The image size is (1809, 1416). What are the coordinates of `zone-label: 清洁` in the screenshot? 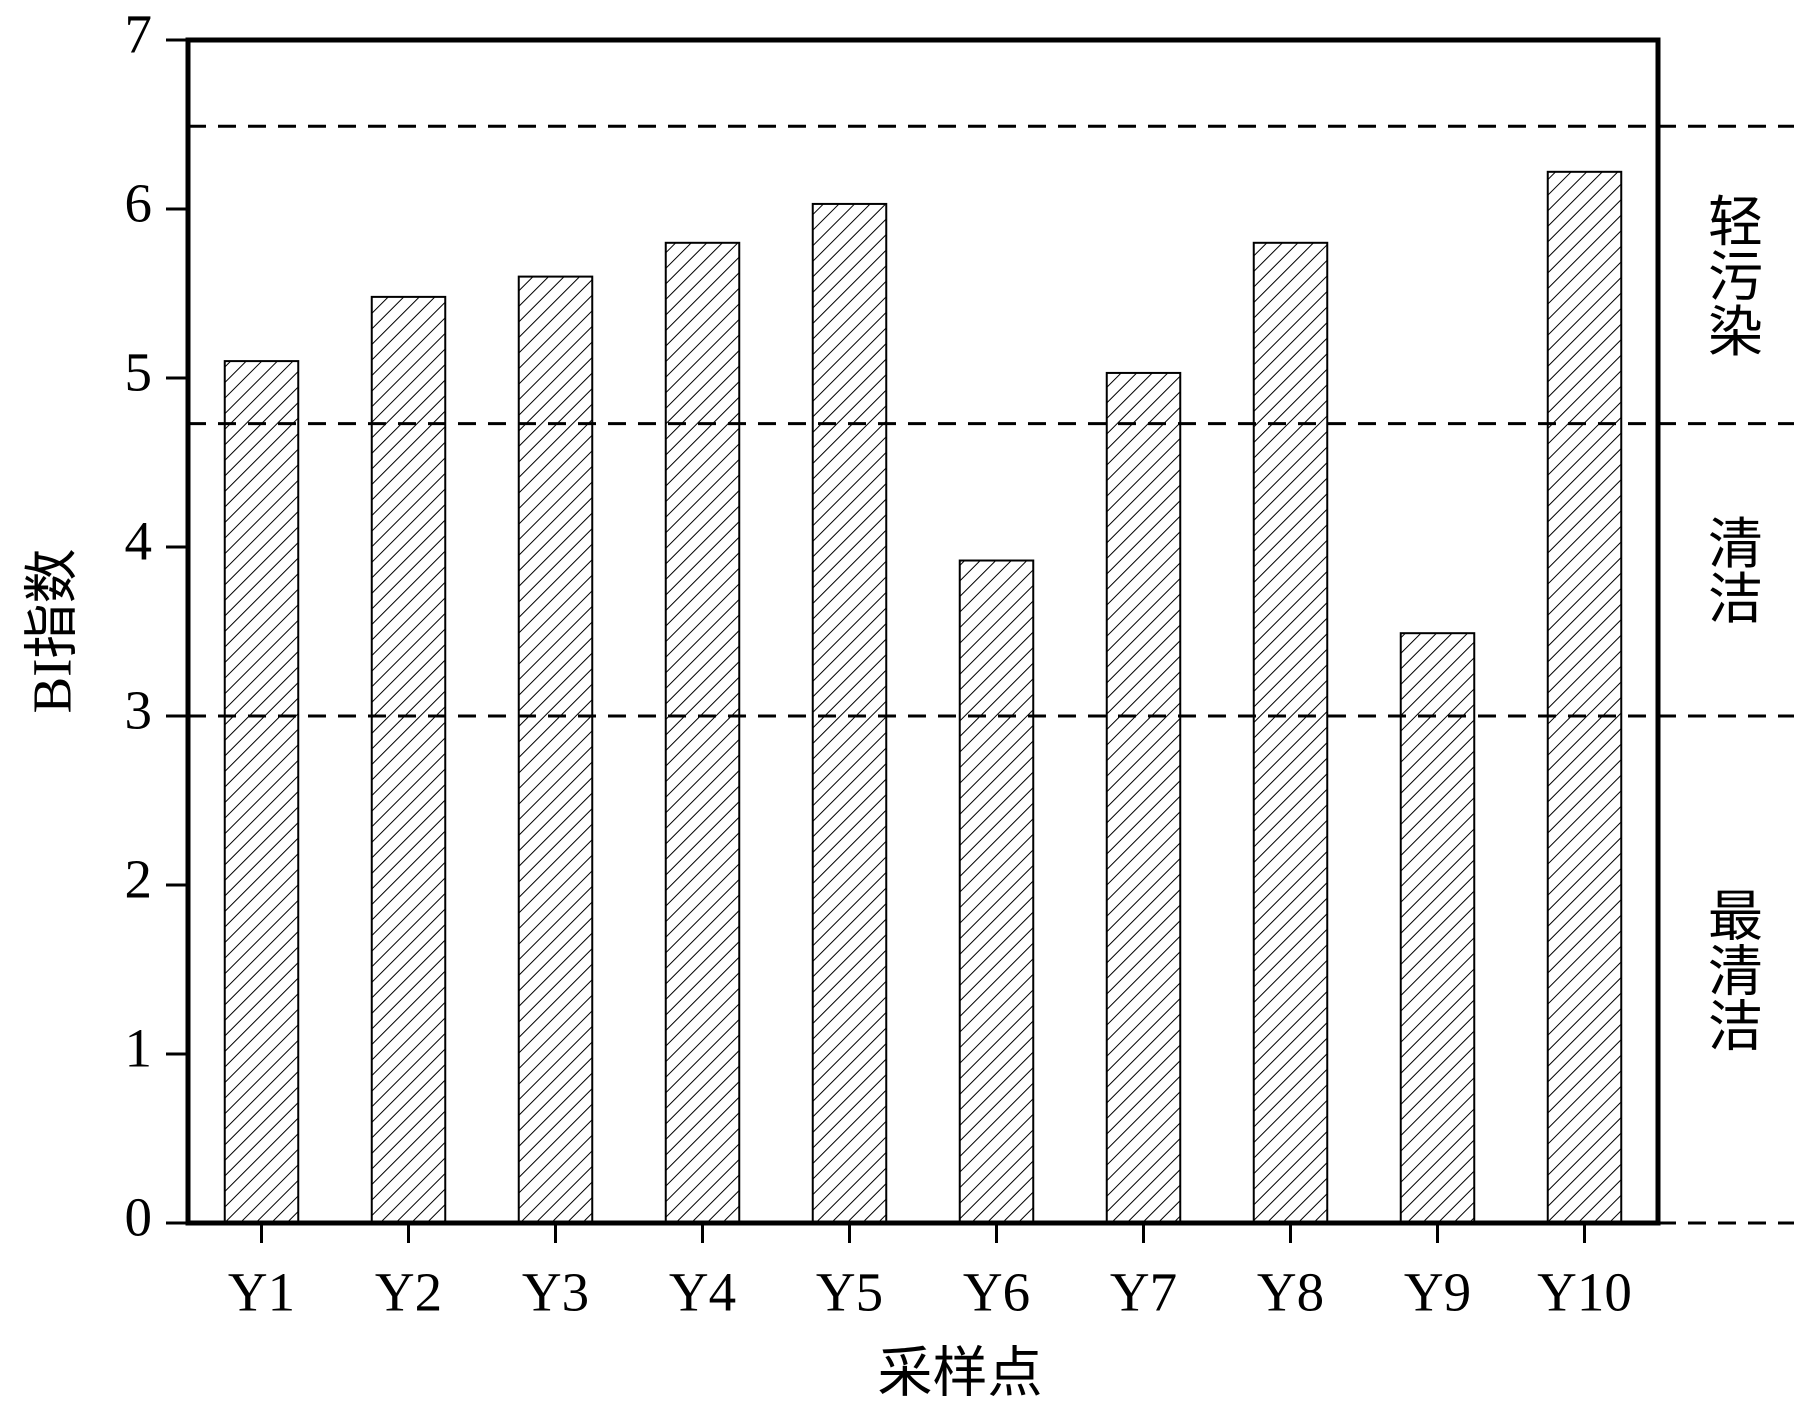 It's located at (1731, 570).